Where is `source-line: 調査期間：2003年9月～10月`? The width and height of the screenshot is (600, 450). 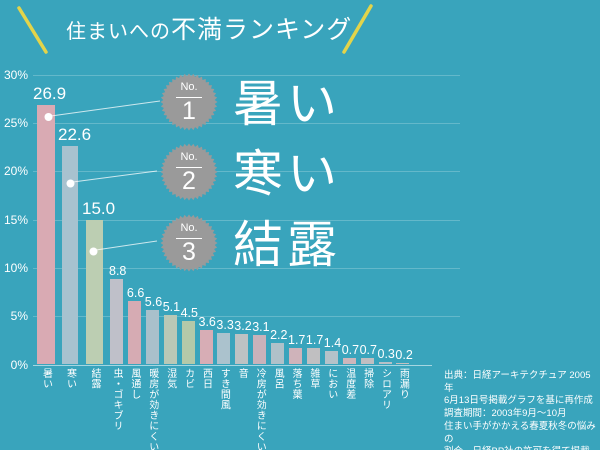
source-line: 調査期間：2003年9月～10月 is located at coordinates (505, 414).